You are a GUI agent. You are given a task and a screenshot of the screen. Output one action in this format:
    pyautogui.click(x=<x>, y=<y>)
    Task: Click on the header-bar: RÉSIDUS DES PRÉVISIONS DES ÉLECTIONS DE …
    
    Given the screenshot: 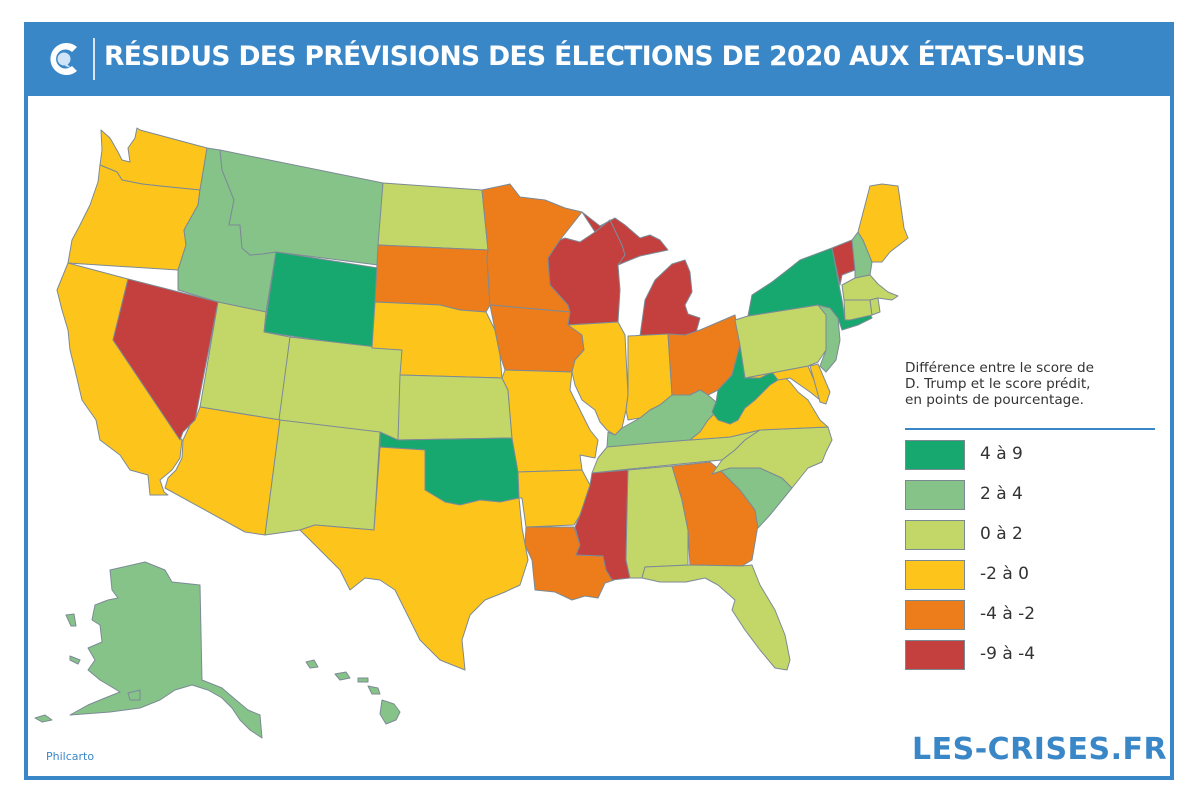 What is the action you would take?
    pyautogui.click(x=599, y=59)
    